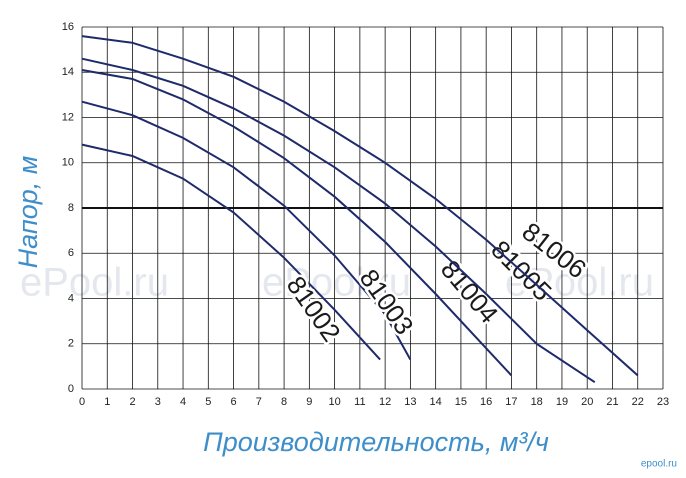 This screenshot has height=478, width=686. Describe the element at coordinates (486, 402) in the screenshot. I see `x-tick-label: 16` at that location.